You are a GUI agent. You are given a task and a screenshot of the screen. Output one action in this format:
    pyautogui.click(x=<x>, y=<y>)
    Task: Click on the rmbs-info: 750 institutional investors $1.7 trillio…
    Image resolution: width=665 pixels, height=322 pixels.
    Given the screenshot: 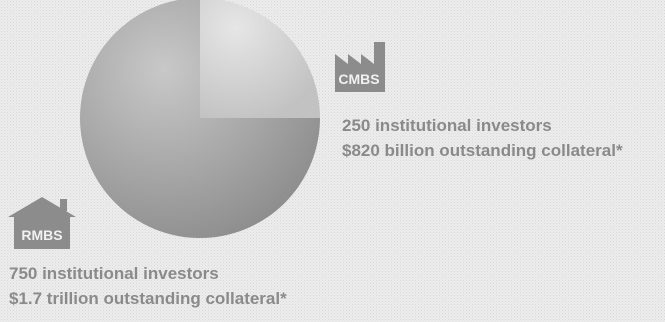 What is the action you would take?
    pyautogui.click(x=148, y=286)
    